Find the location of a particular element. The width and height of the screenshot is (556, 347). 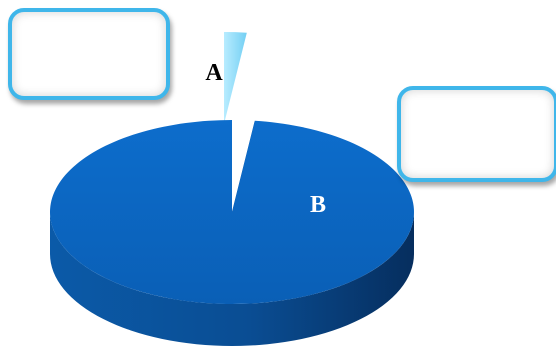

pie-slice-a is located at coordinates (235, 78).